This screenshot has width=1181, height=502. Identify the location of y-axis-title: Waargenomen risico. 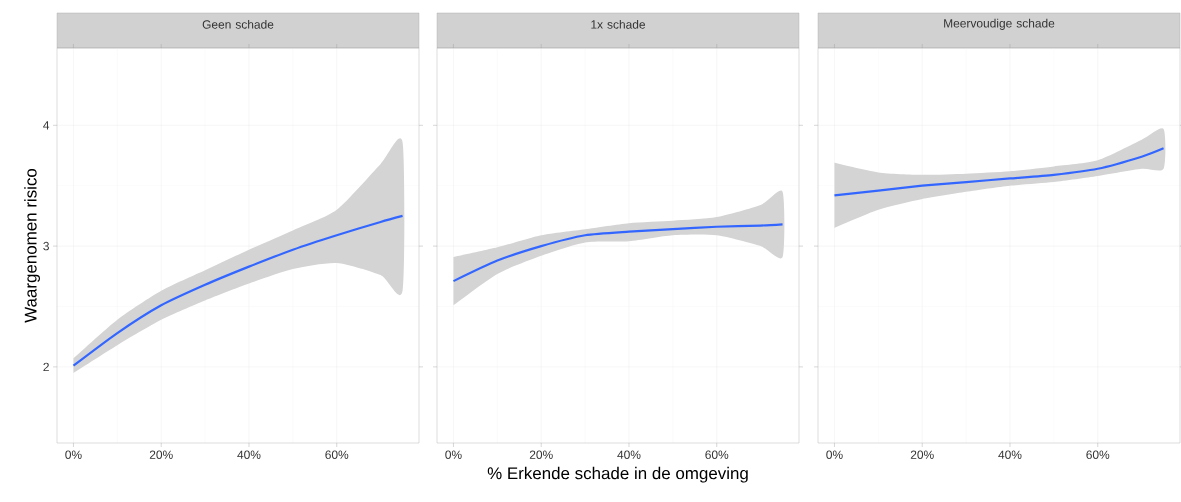
(32, 245).